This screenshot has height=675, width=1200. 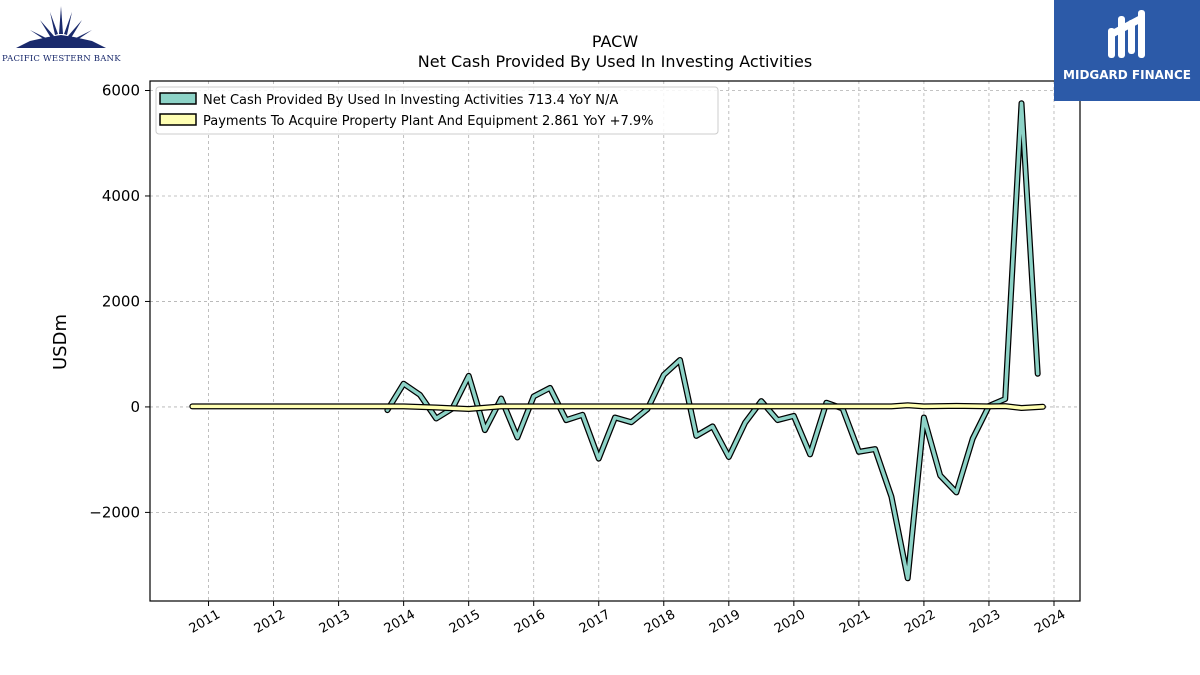 I want to click on x-tick-label: 2016, so click(x=530, y=622).